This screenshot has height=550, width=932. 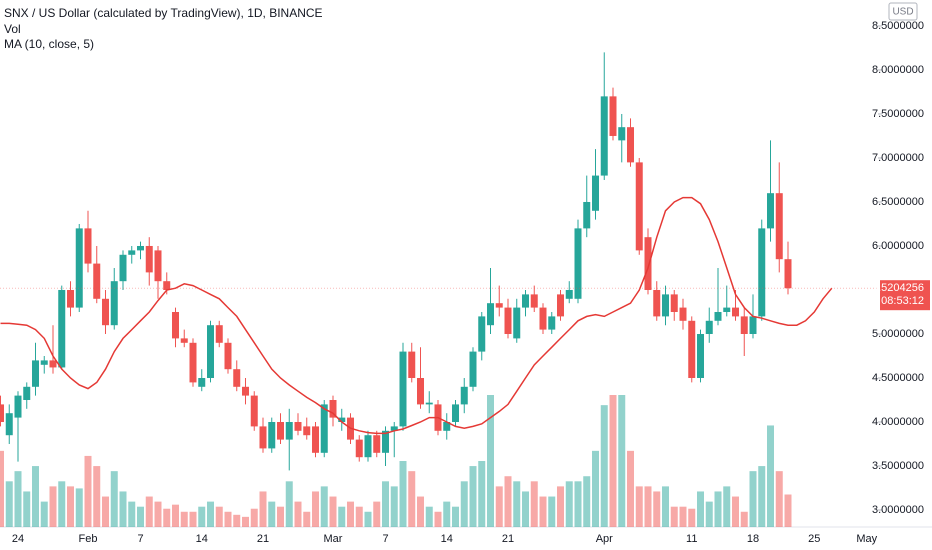 I want to click on x-tick-label: May, so click(x=866, y=539).